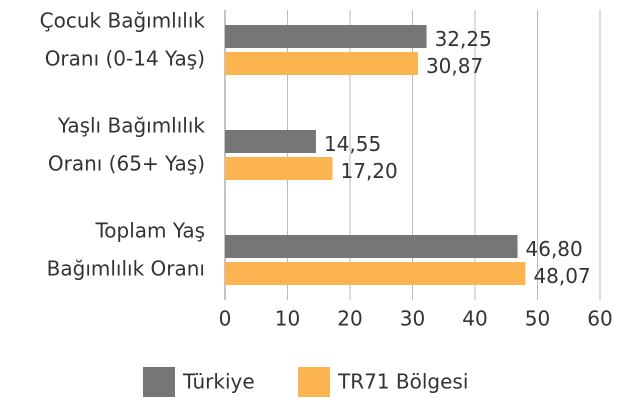  Describe the element at coordinates (402, 382) in the screenshot. I see `legend-label: TR71 Bölgesi` at that location.